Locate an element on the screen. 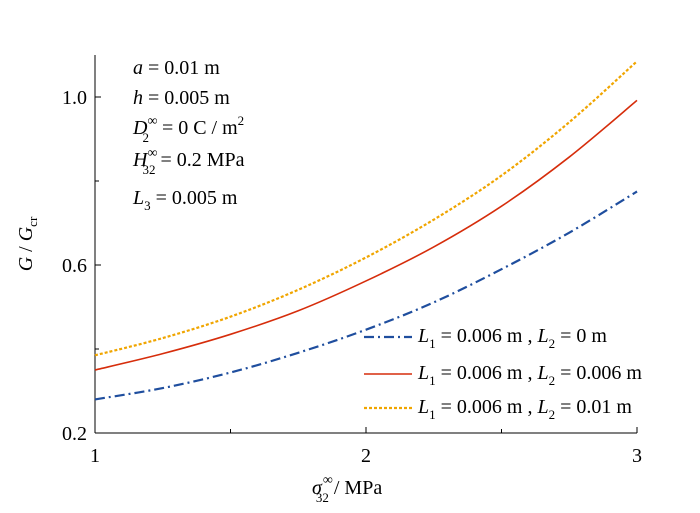 Image resolution: width=700 pixels, height=513 pixels. annotation-a: a = 0.01 m is located at coordinates (176, 68).